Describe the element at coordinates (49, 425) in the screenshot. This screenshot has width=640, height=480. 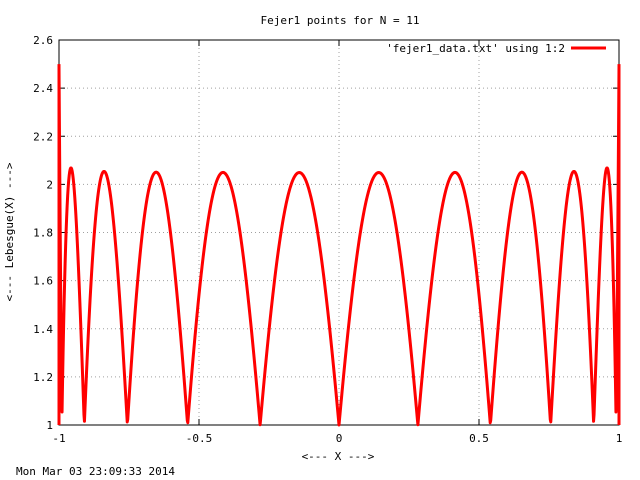
I see `y-tick-label: 1` at that location.